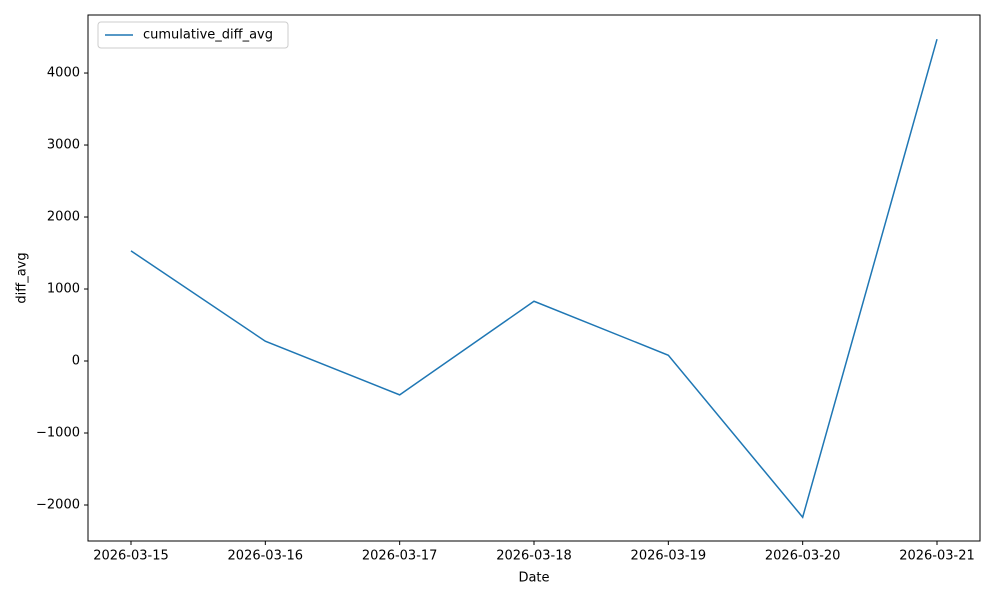  What do you see at coordinates (63, 217) in the screenshot?
I see `y-tick-label: 2000` at bounding box center [63, 217].